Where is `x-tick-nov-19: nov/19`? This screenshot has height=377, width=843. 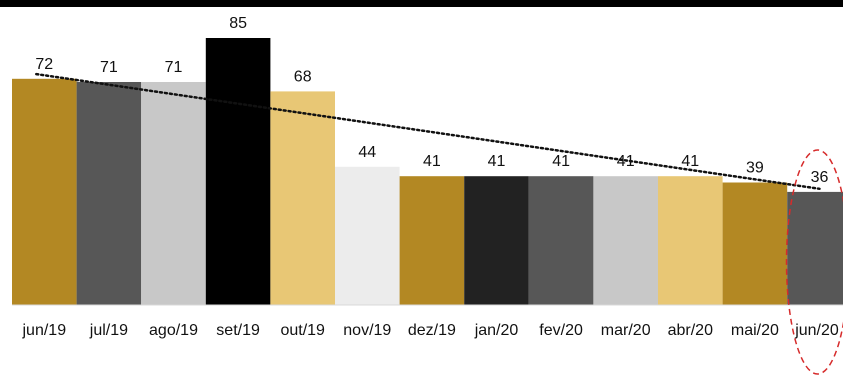 x-tick-nov-19: nov/19 is located at coordinates (367, 330).